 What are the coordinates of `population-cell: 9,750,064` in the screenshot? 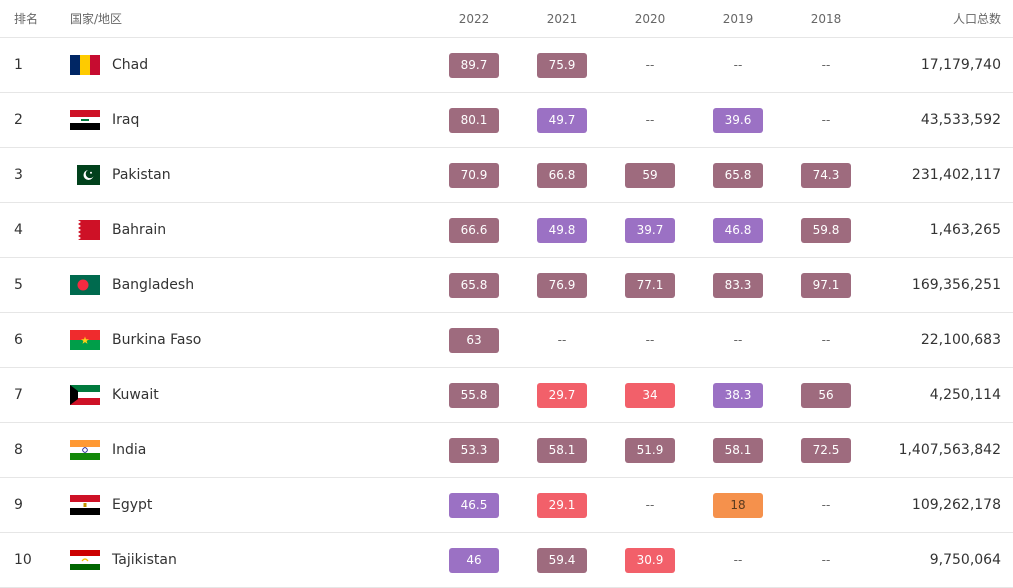 It's located at (965, 560).